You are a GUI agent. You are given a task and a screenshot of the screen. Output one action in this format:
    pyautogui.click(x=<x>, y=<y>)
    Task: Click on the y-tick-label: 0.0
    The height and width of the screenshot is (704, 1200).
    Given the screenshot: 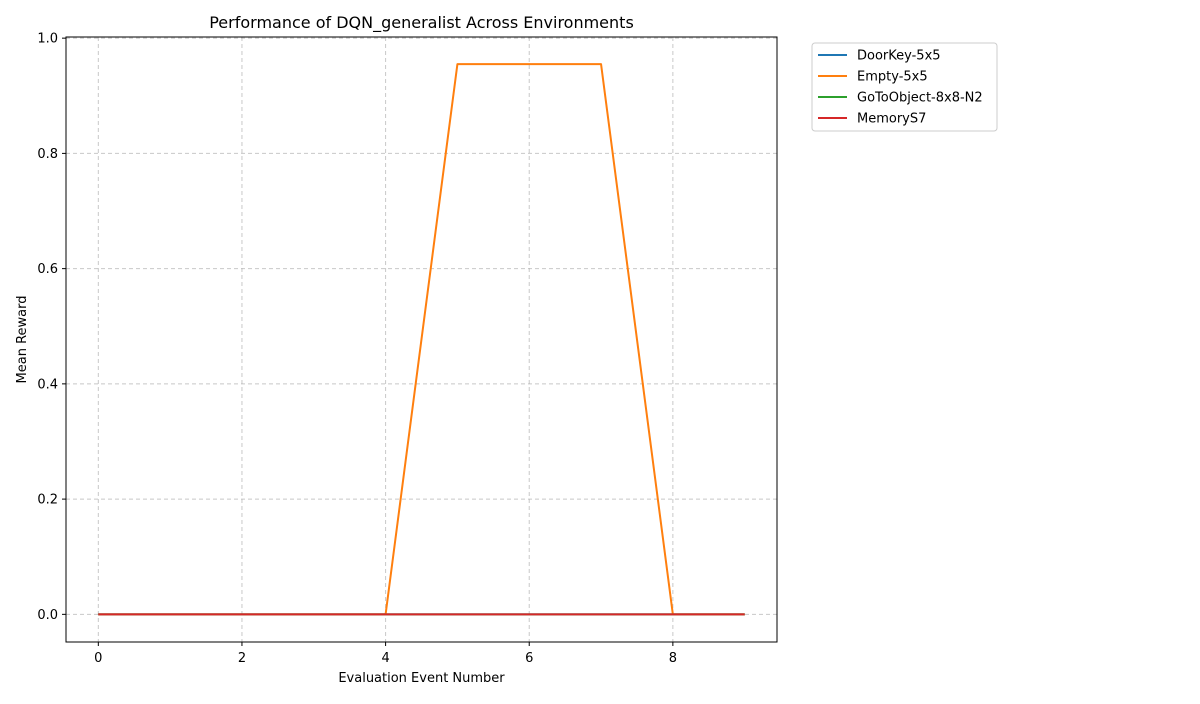 What is the action you would take?
    pyautogui.click(x=47, y=615)
    